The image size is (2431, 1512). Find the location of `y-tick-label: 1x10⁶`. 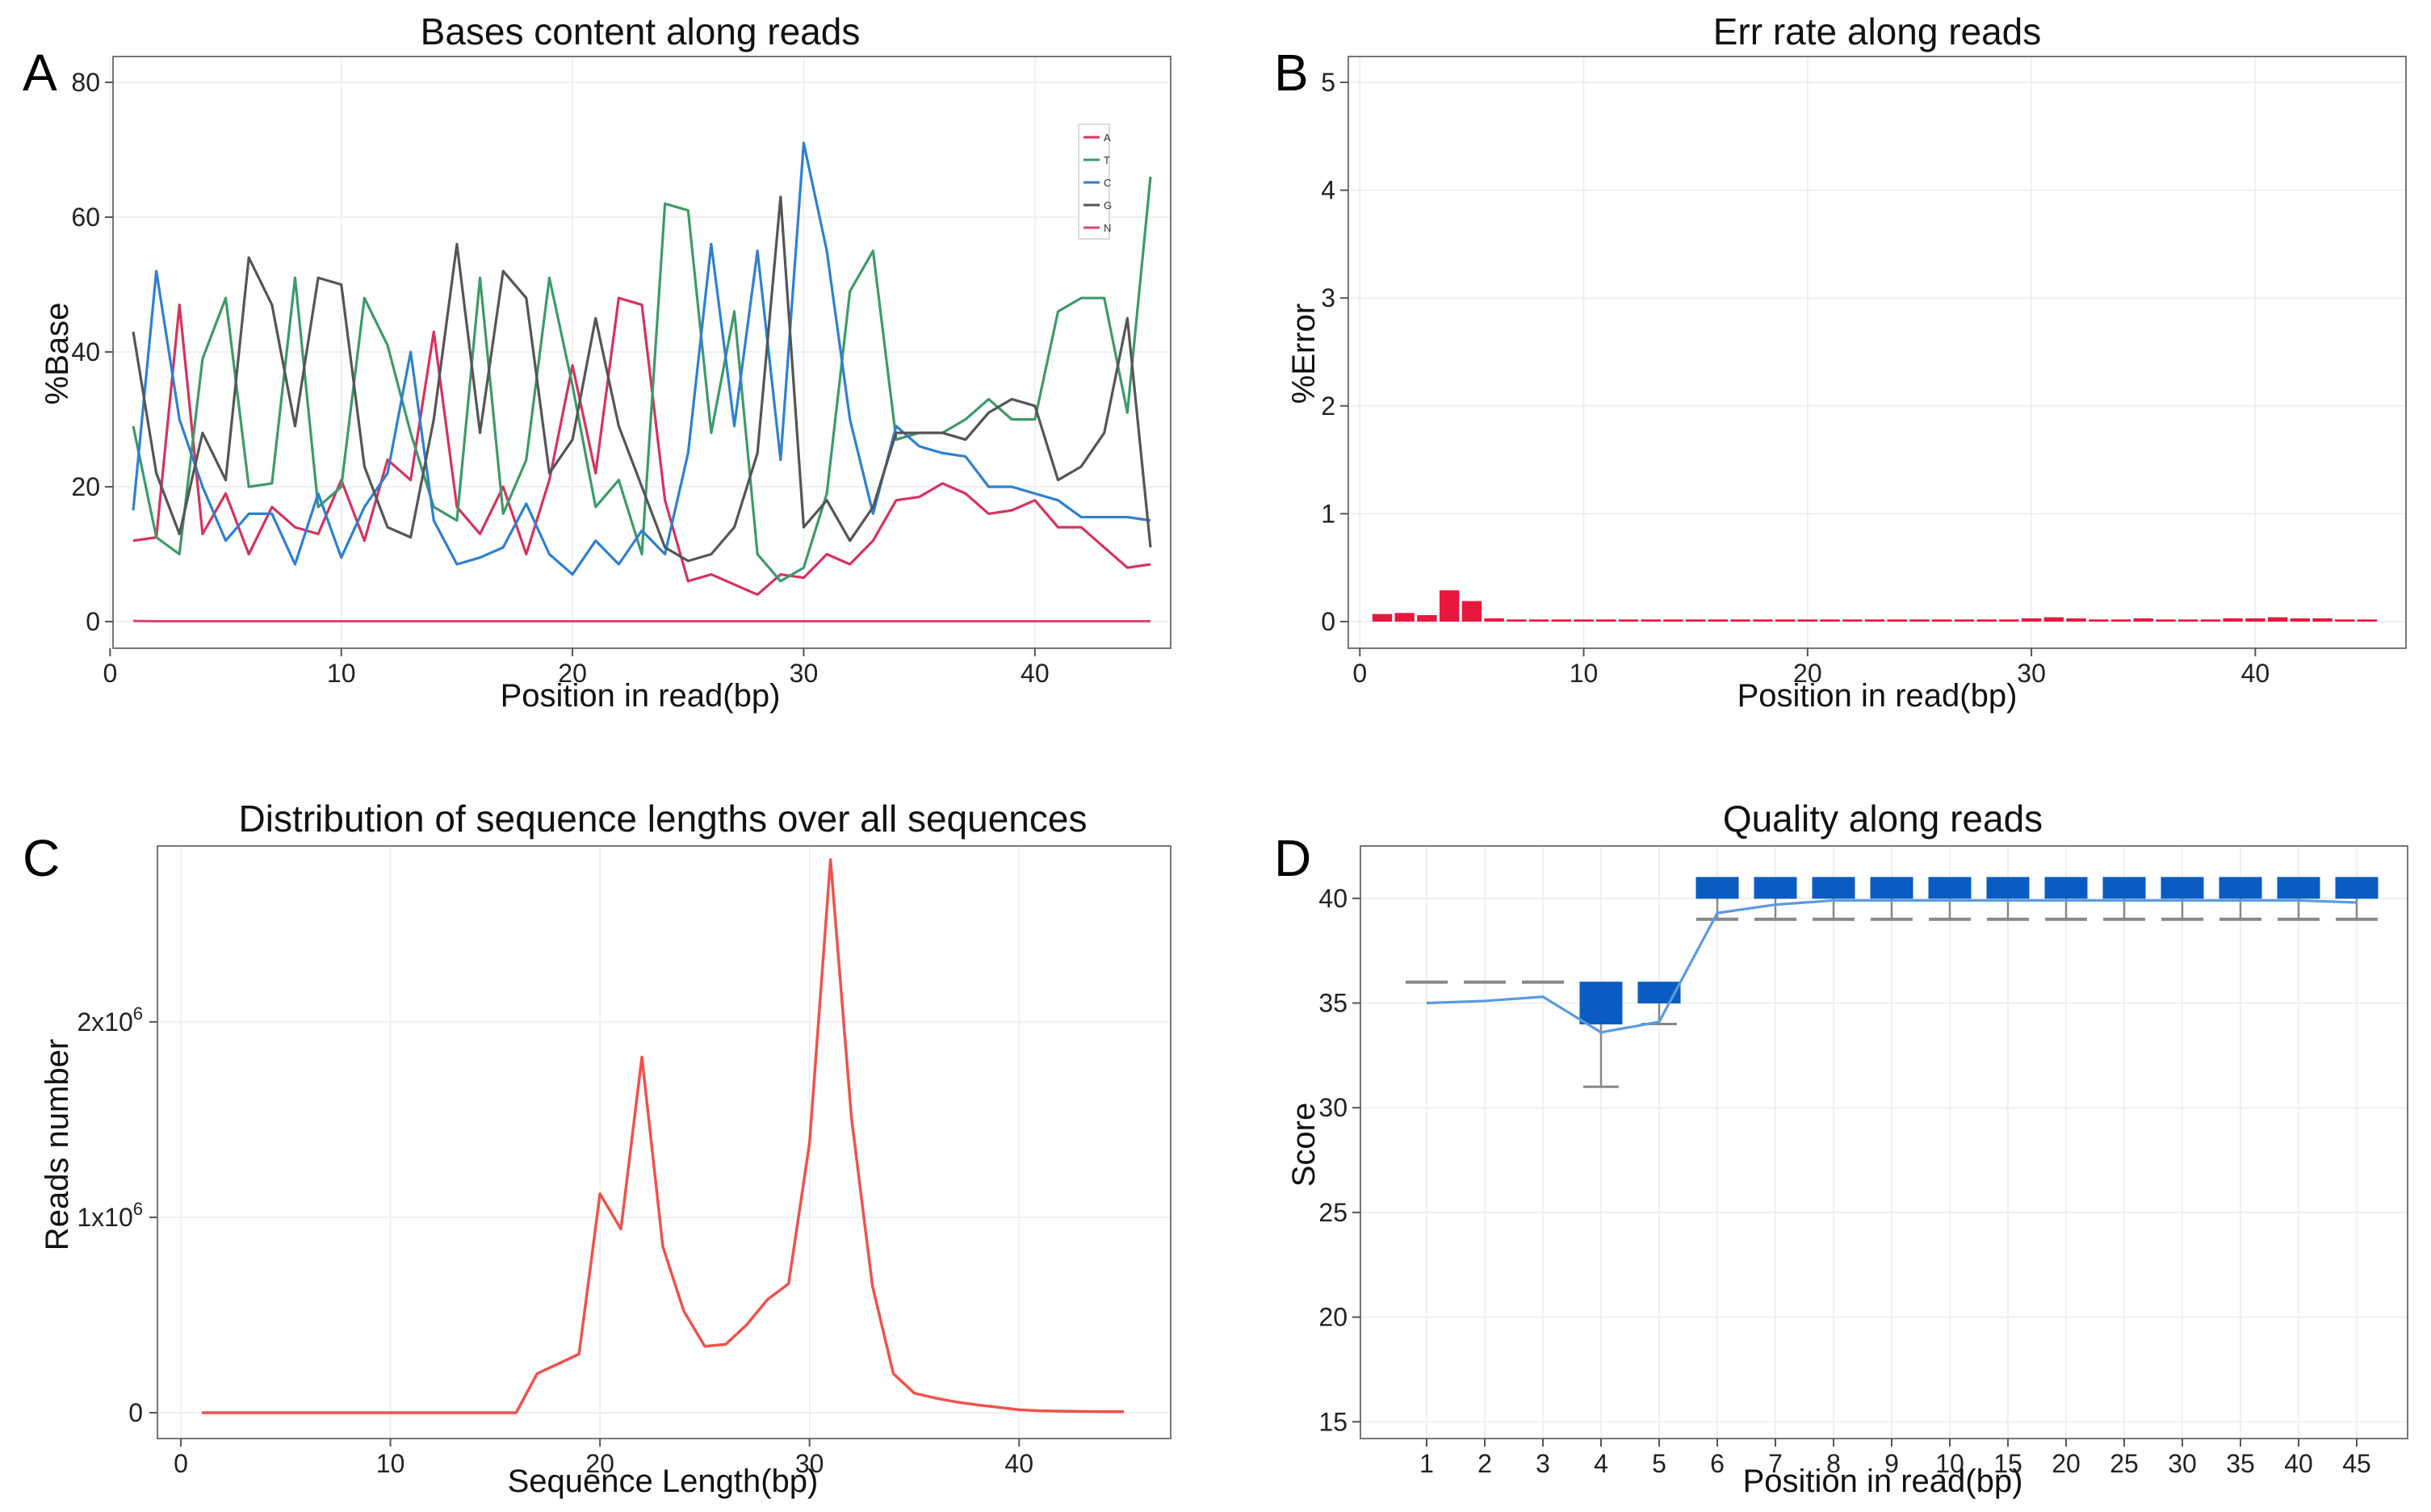

y-tick-label: 1x10⁶ is located at coordinates (110, 1215).